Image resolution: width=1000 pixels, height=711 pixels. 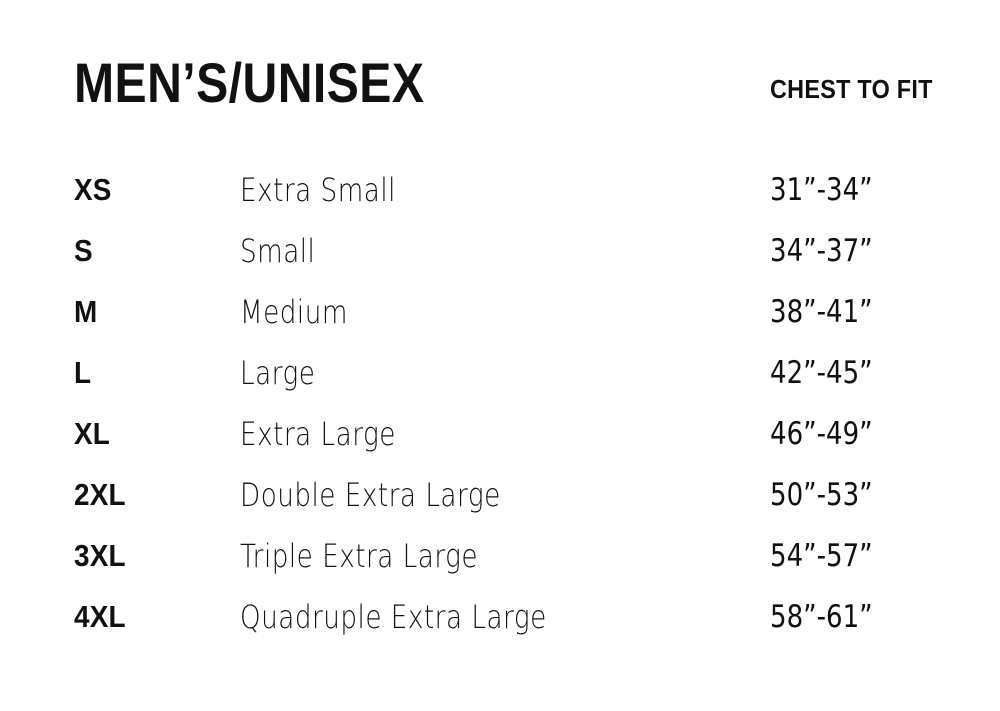 What do you see at coordinates (100, 494) in the screenshot?
I see `size-code: 2XL` at bounding box center [100, 494].